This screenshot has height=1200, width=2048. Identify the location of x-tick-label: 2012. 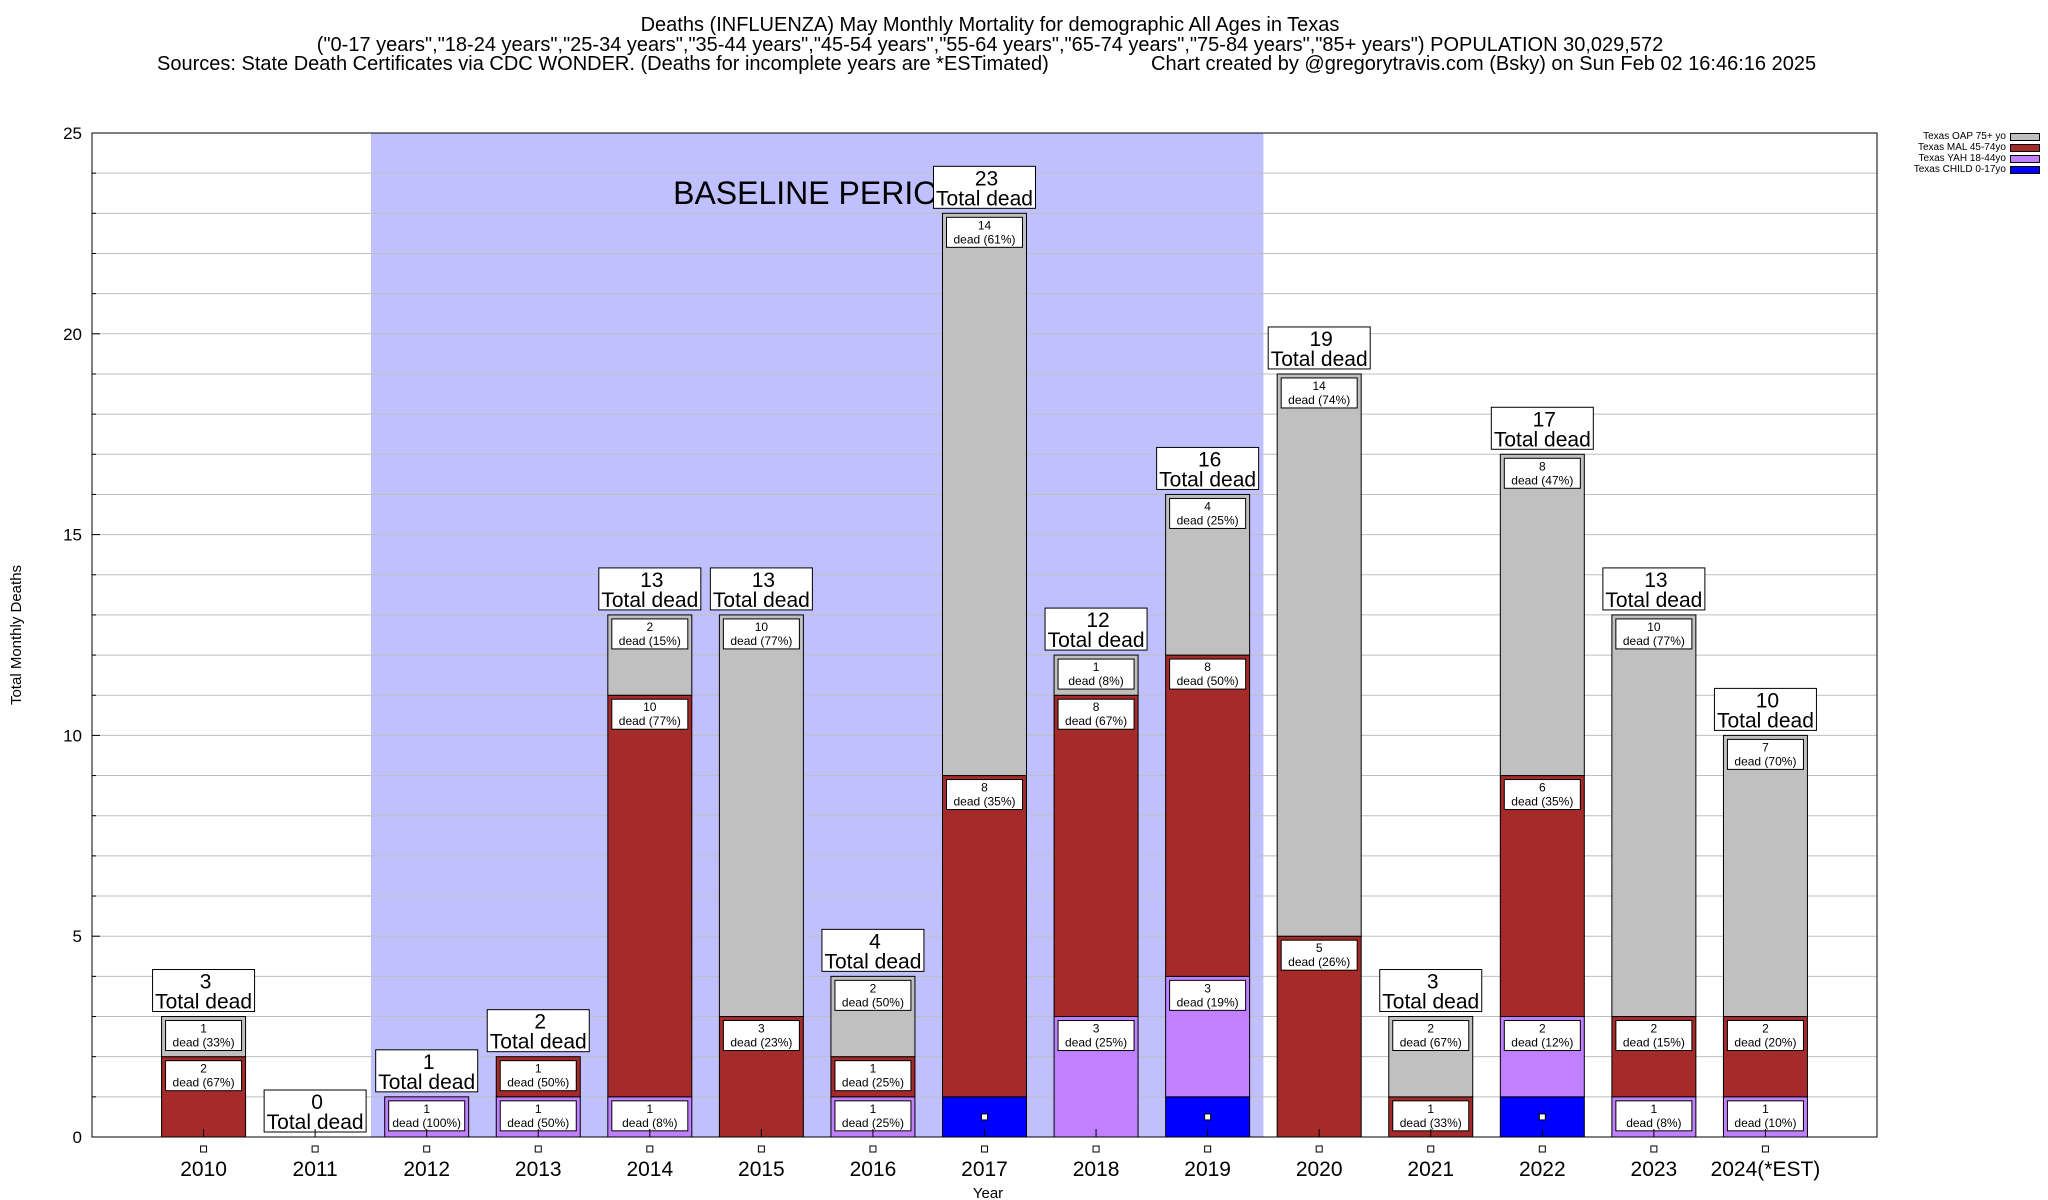
(426, 1169).